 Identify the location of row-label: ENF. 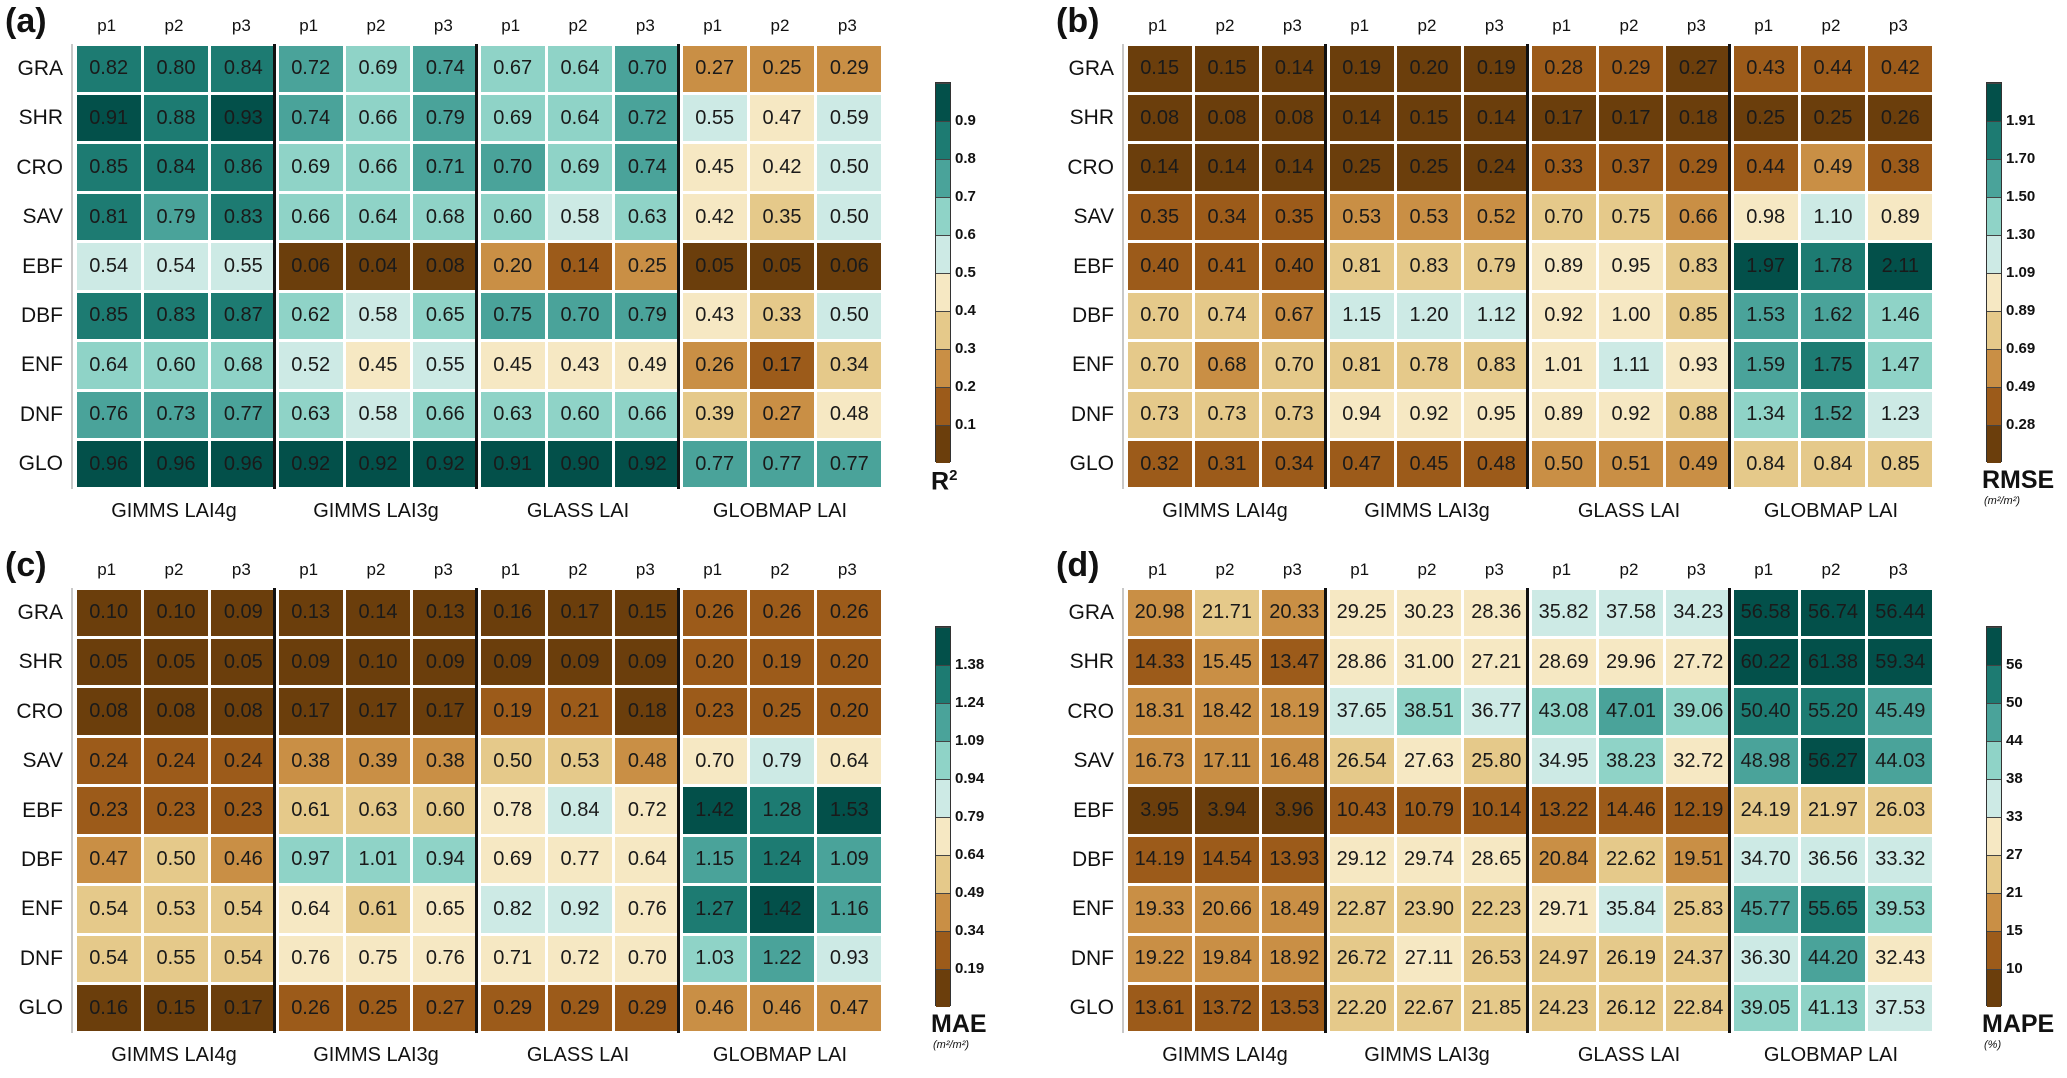
(42, 909).